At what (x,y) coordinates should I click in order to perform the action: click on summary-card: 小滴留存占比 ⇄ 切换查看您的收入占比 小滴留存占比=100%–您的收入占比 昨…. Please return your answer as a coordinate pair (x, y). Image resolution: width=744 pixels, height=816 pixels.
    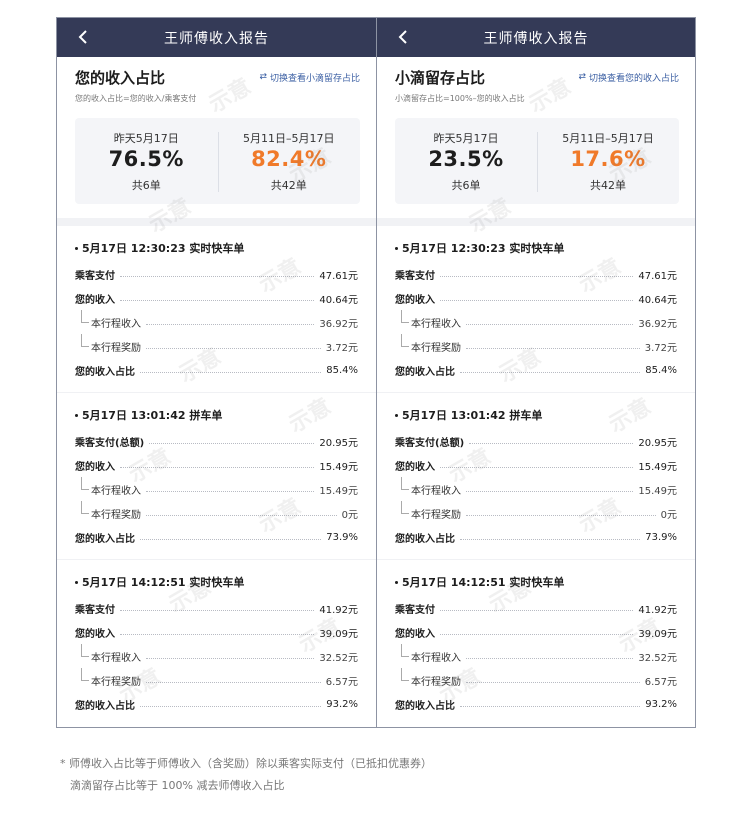
    Looking at the image, I should click on (536, 141).